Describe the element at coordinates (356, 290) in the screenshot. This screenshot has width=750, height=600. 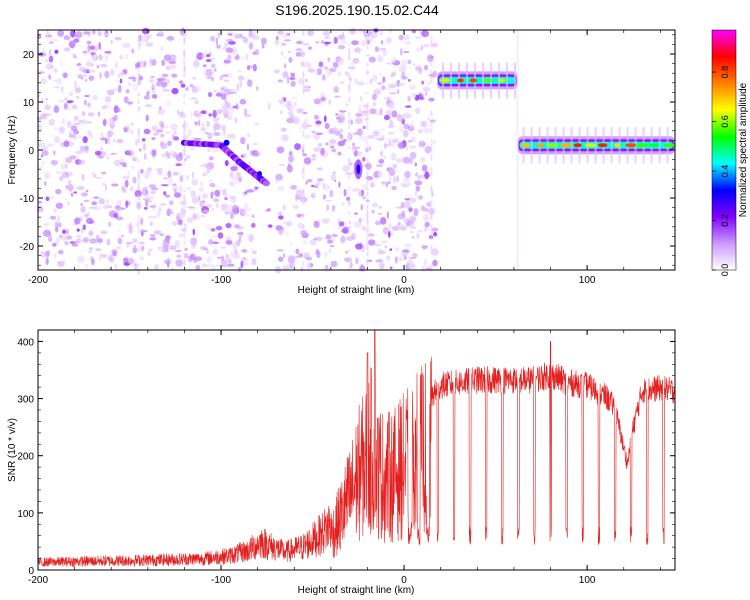
I see `spectrogram-x-axis-label: Height of straight line (km)` at that location.